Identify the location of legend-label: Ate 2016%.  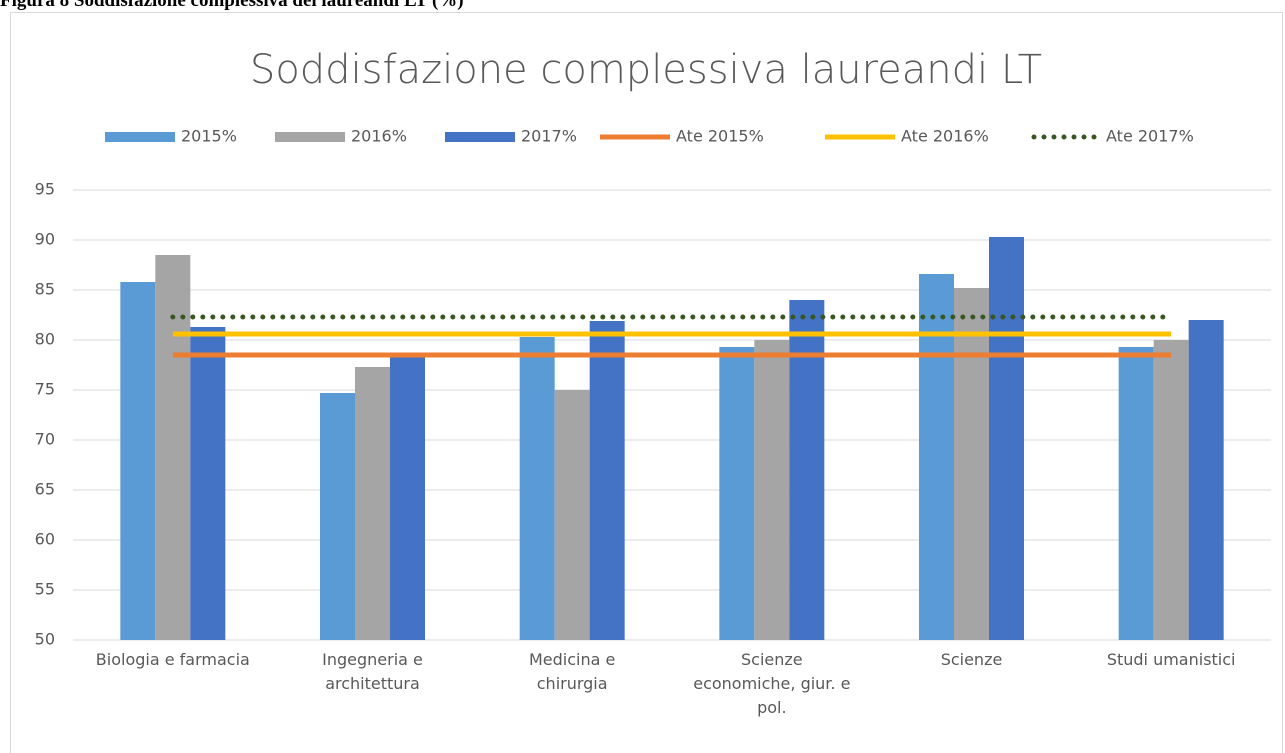
(945, 136).